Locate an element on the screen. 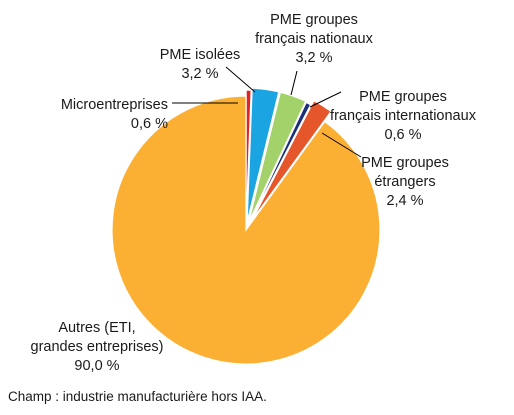 Image resolution: width=514 pixels, height=415 pixels. slice-label-pme-groupes-francais-internationaux: PME groupes français internationaux 0,6 % is located at coordinates (403, 116).